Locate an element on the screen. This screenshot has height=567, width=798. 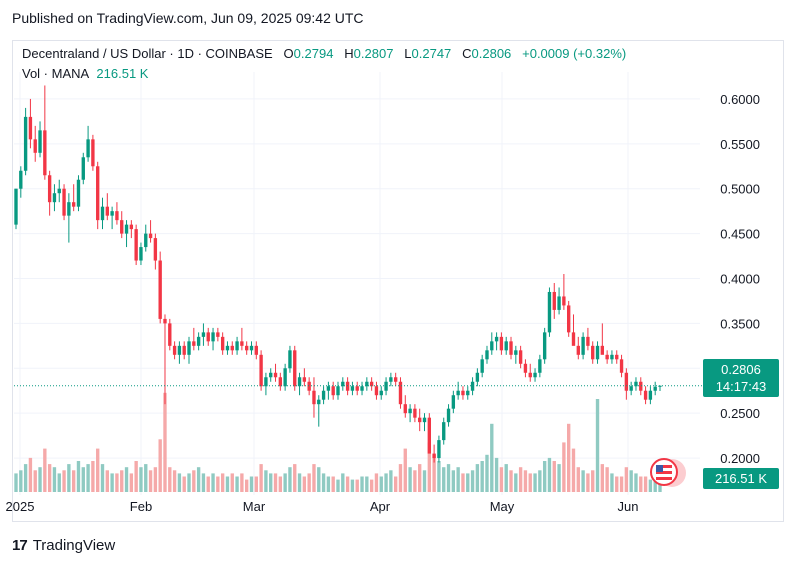
y-tick-label: 0.3500 is located at coordinates (740, 323).